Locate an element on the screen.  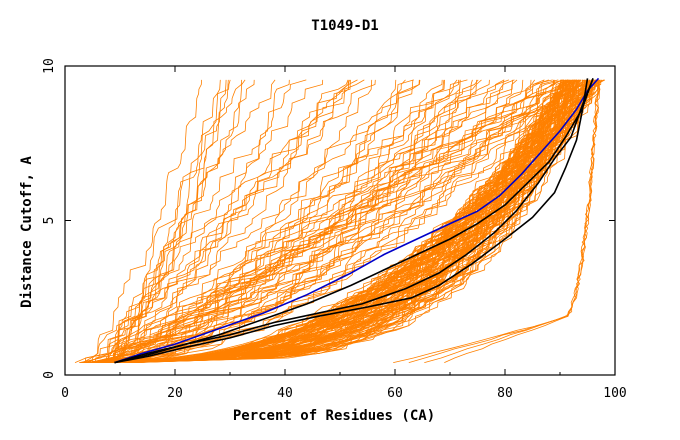
x-tick-label: 0 is located at coordinates (65, 393).